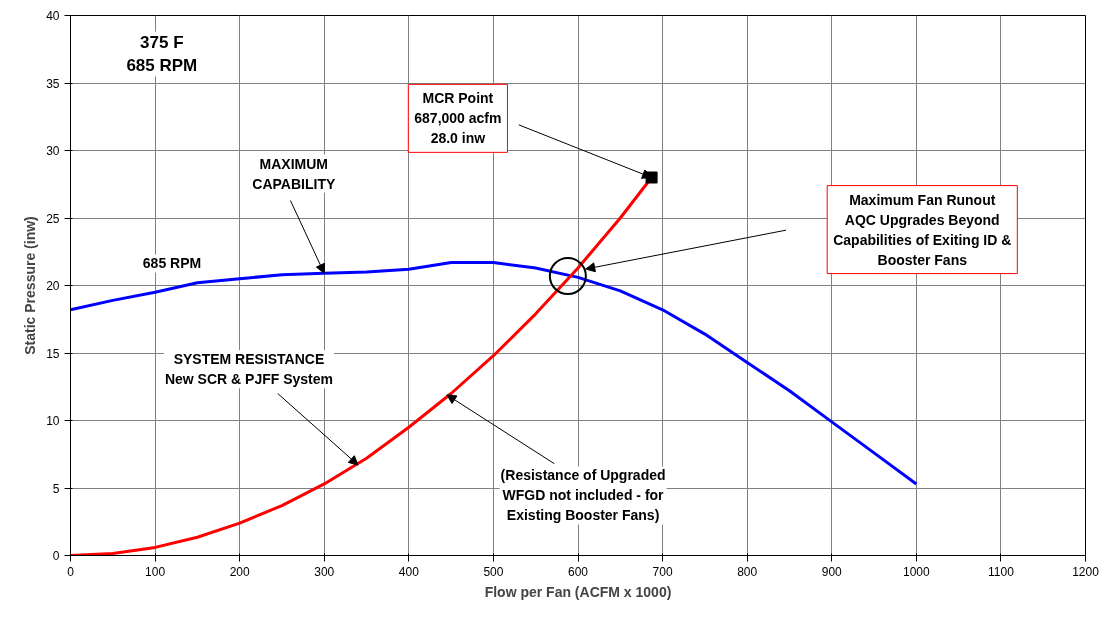 This screenshot has width=1109, height=620. Describe the element at coordinates (662, 571) in the screenshot. I see `x-tick-label: 700` at that location.